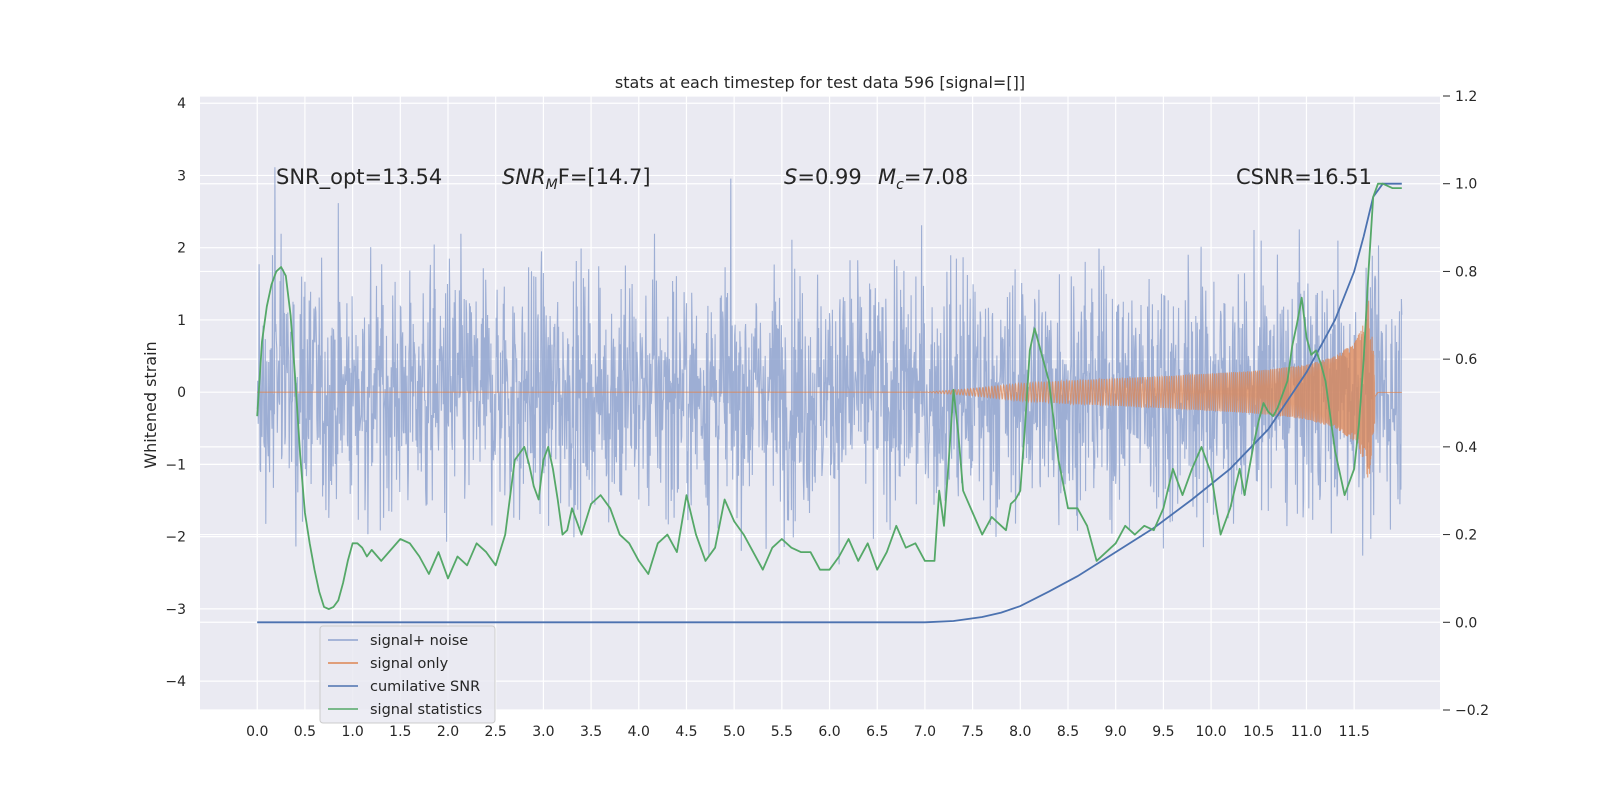 This screenshot has height=805, width=1600. What do you see at coordinates (1472, 711) in the screenshot?
I see `y2-tick-label: −0.2` at bounding box center [1472, 711].